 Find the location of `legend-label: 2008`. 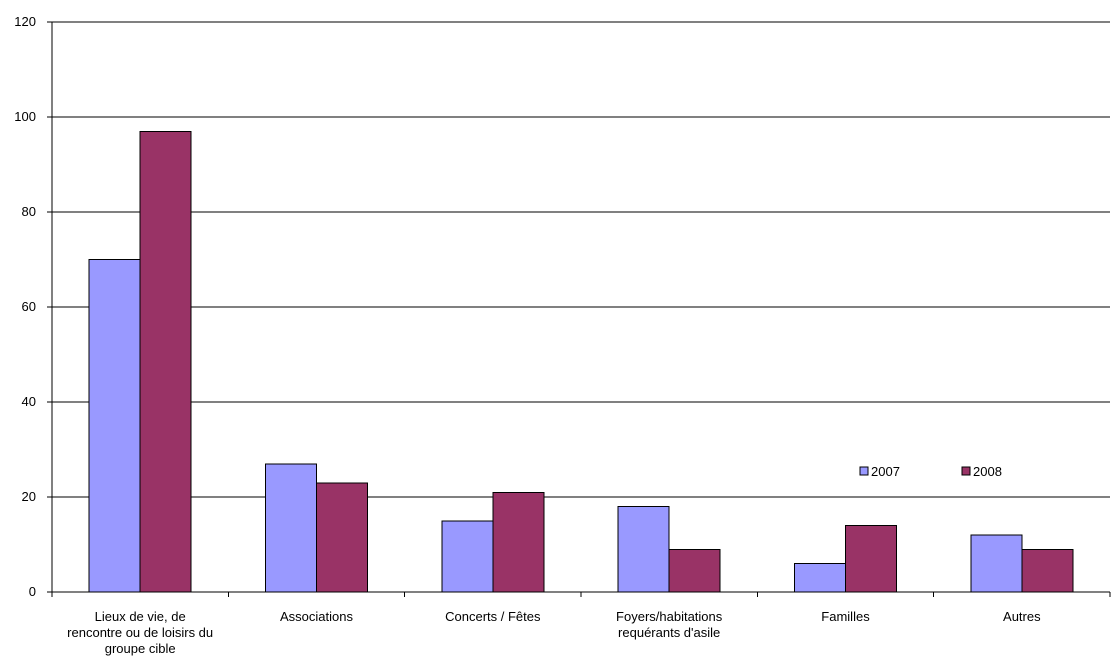

legend-label: 2008 is located at coordinates (987, 471).